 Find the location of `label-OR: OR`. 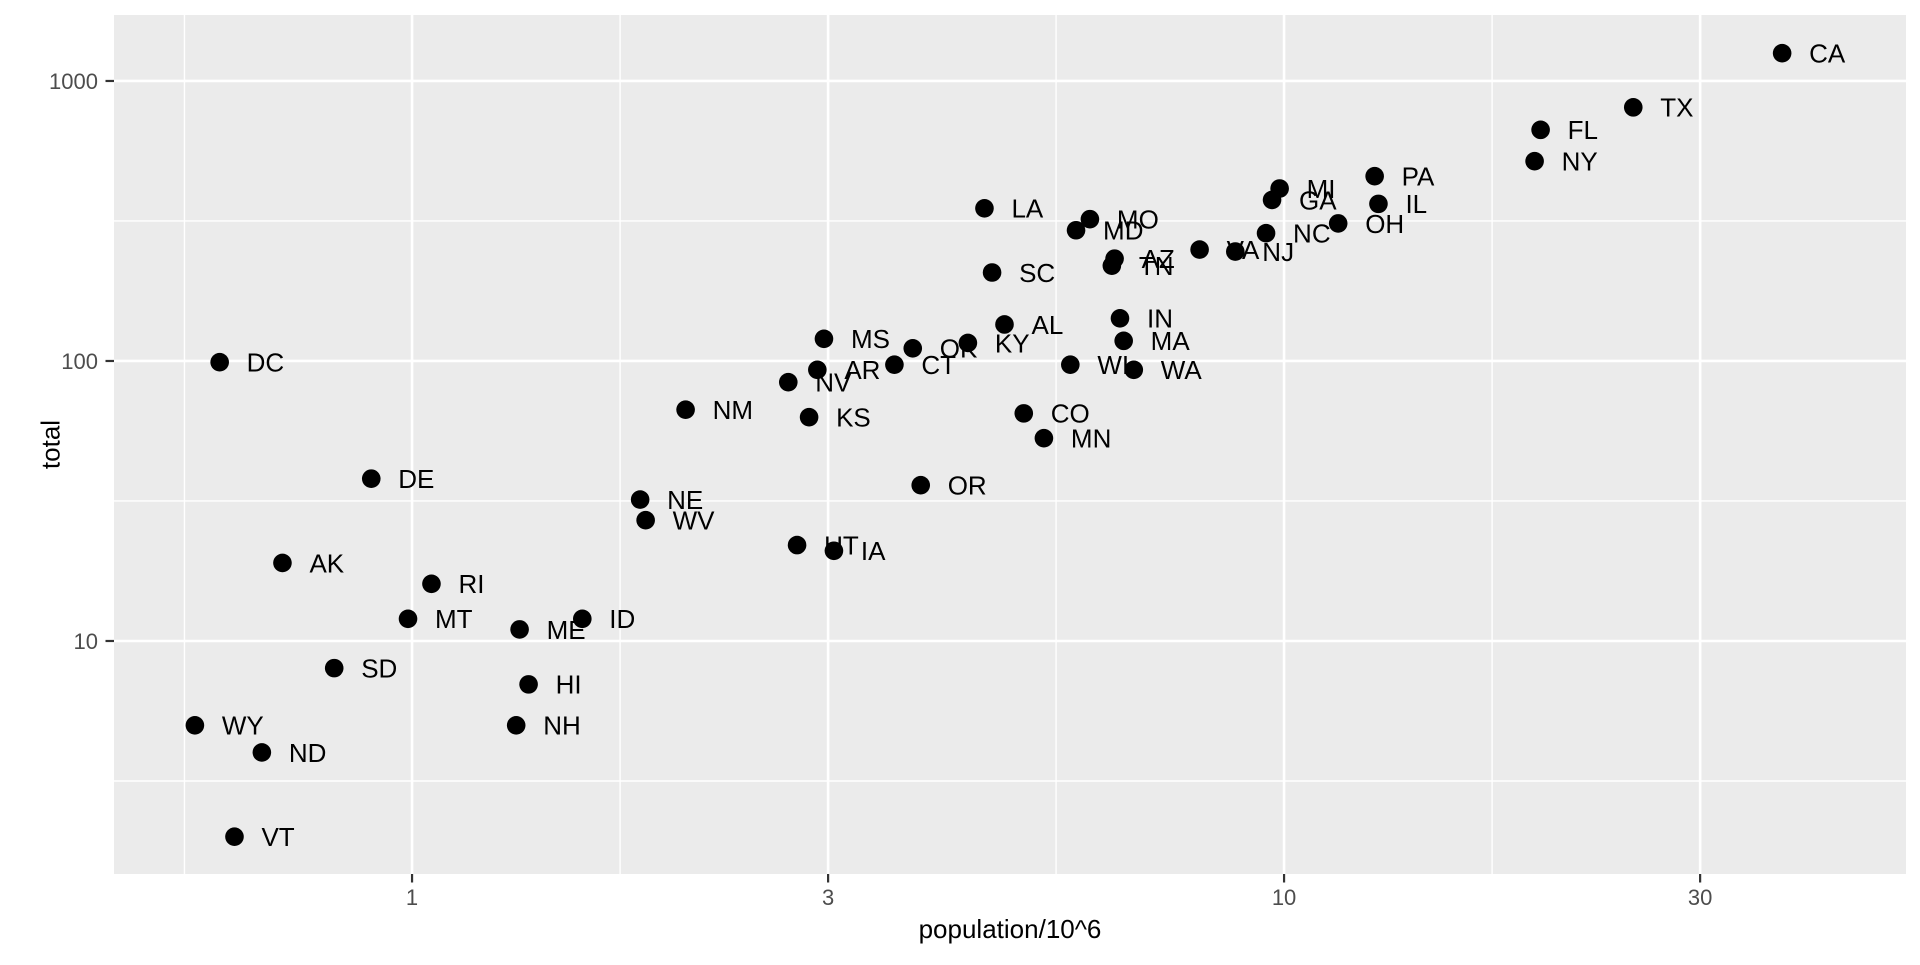

label-OR: OR is located at coordinates (967, 486).